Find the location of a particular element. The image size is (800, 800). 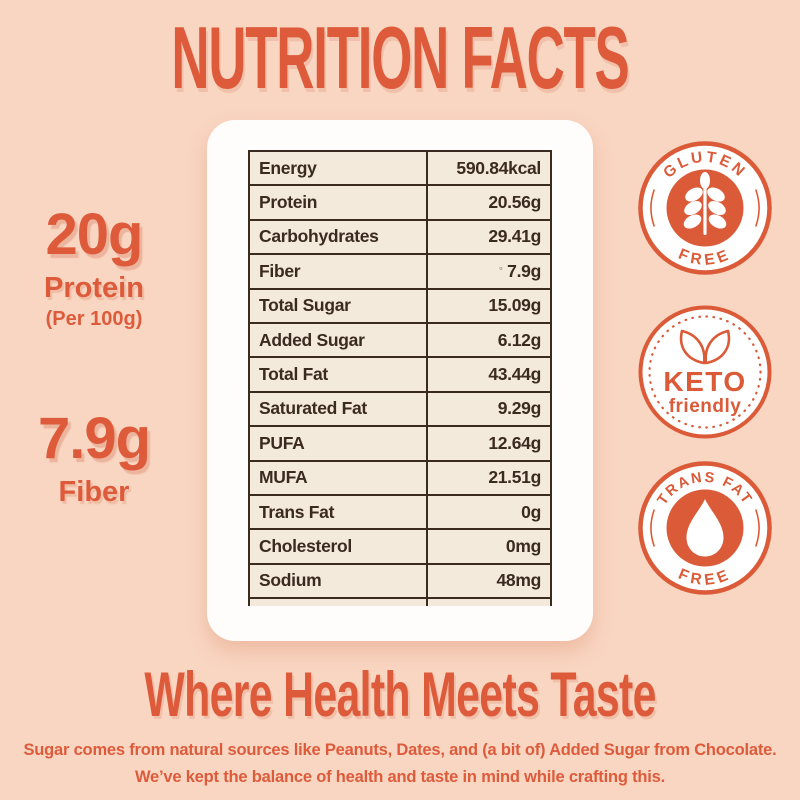

row-value: 21.51g is located at coordinates (488, 477).